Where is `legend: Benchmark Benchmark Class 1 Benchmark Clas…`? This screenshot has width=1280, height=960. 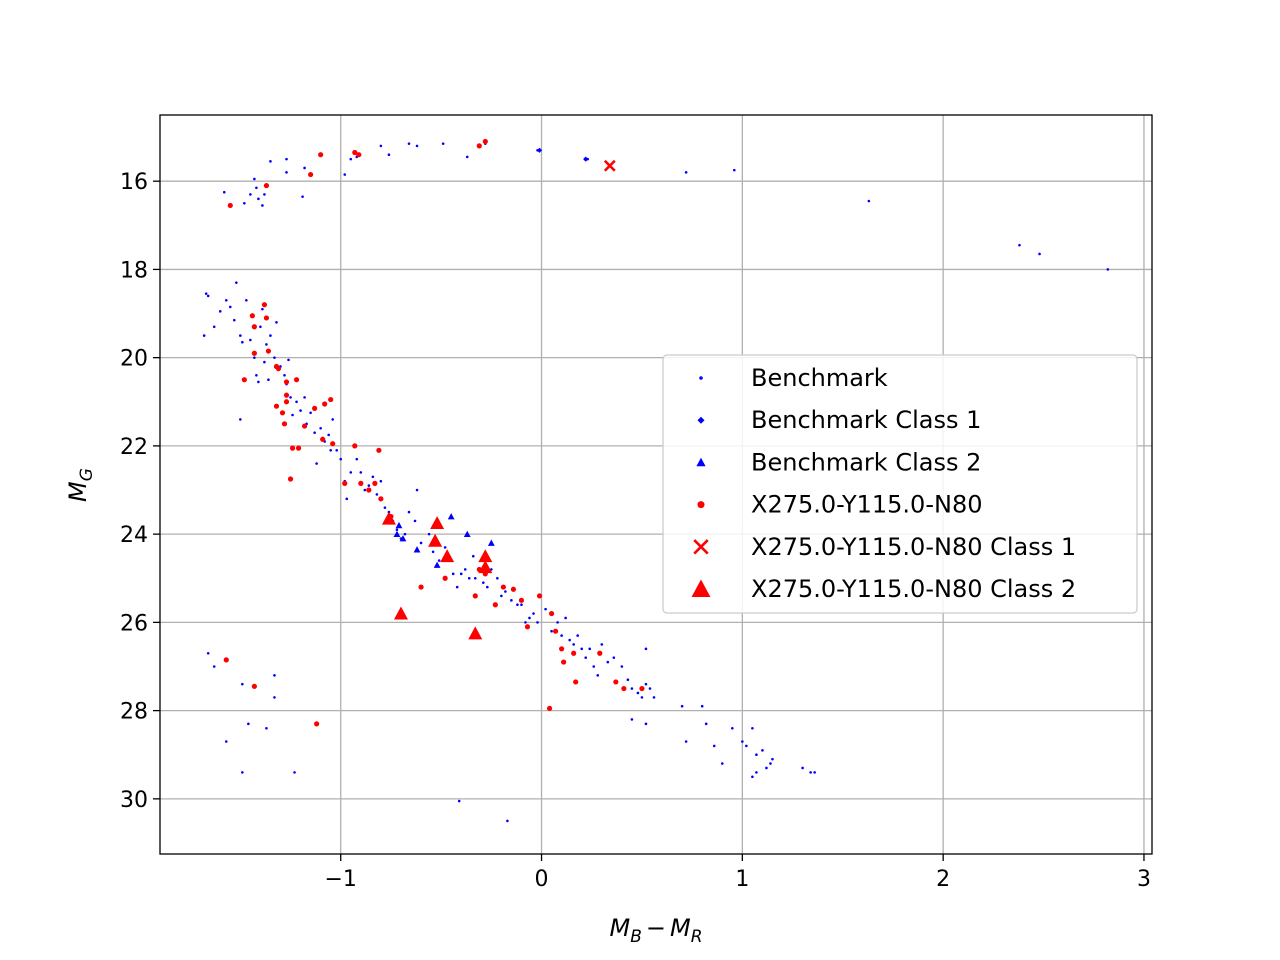
legend: Benchmark Benchmark Class 1 Benchmark Clas… is located at coordinates (900, 484).